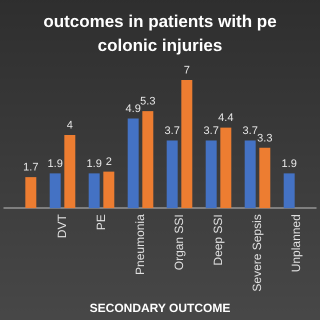 Image resolution: width=320 pixels, height=320 pixels. I want to click on data-label: 4.4, so click(226, 118).